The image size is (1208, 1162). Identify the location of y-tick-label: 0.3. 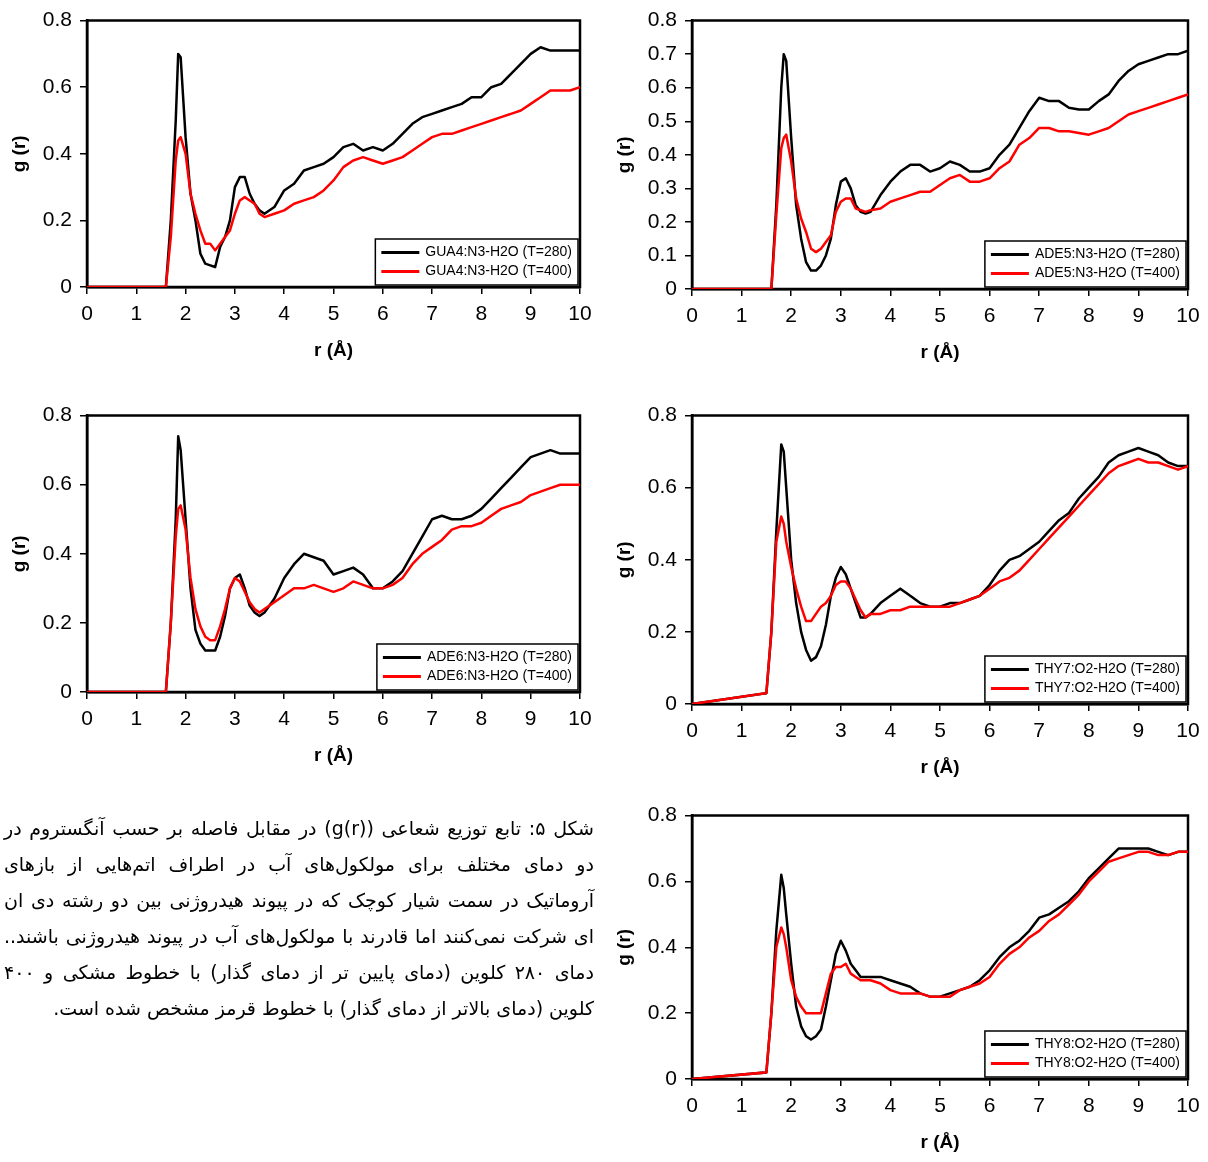
(662, 187).